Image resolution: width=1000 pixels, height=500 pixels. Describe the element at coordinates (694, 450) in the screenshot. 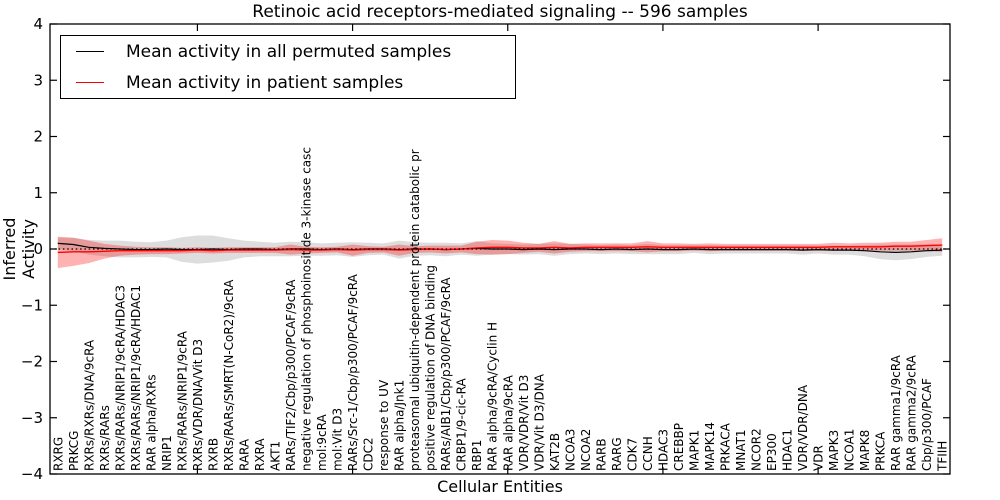

I see `x-tick-label: MAPK1` at that location.